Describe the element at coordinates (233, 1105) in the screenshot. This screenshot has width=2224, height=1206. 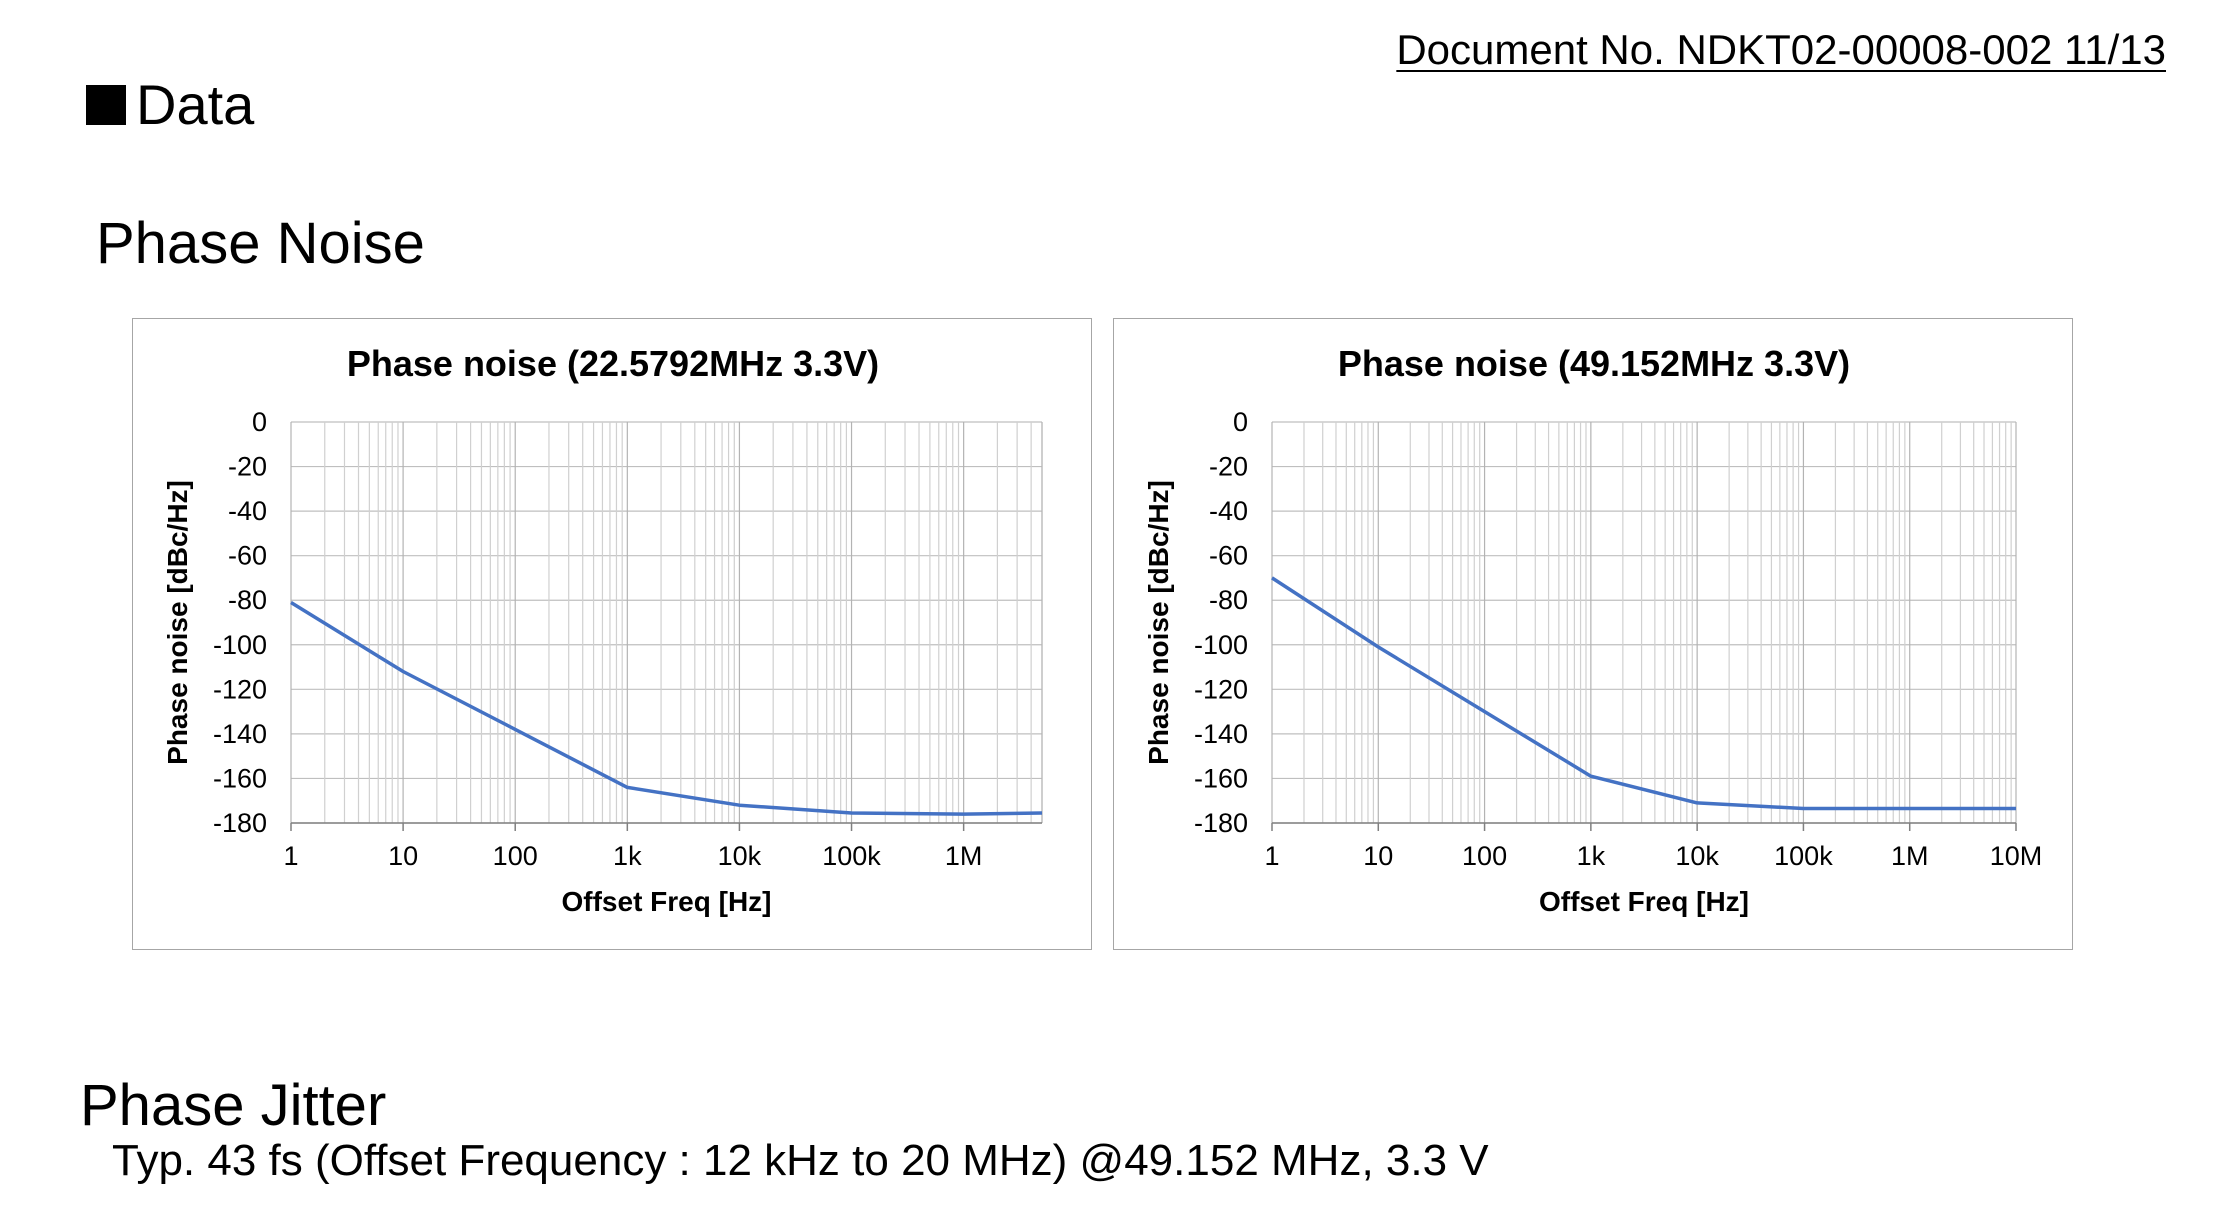
I see `phase-jitter-heading: Phase Jitter` at that location.